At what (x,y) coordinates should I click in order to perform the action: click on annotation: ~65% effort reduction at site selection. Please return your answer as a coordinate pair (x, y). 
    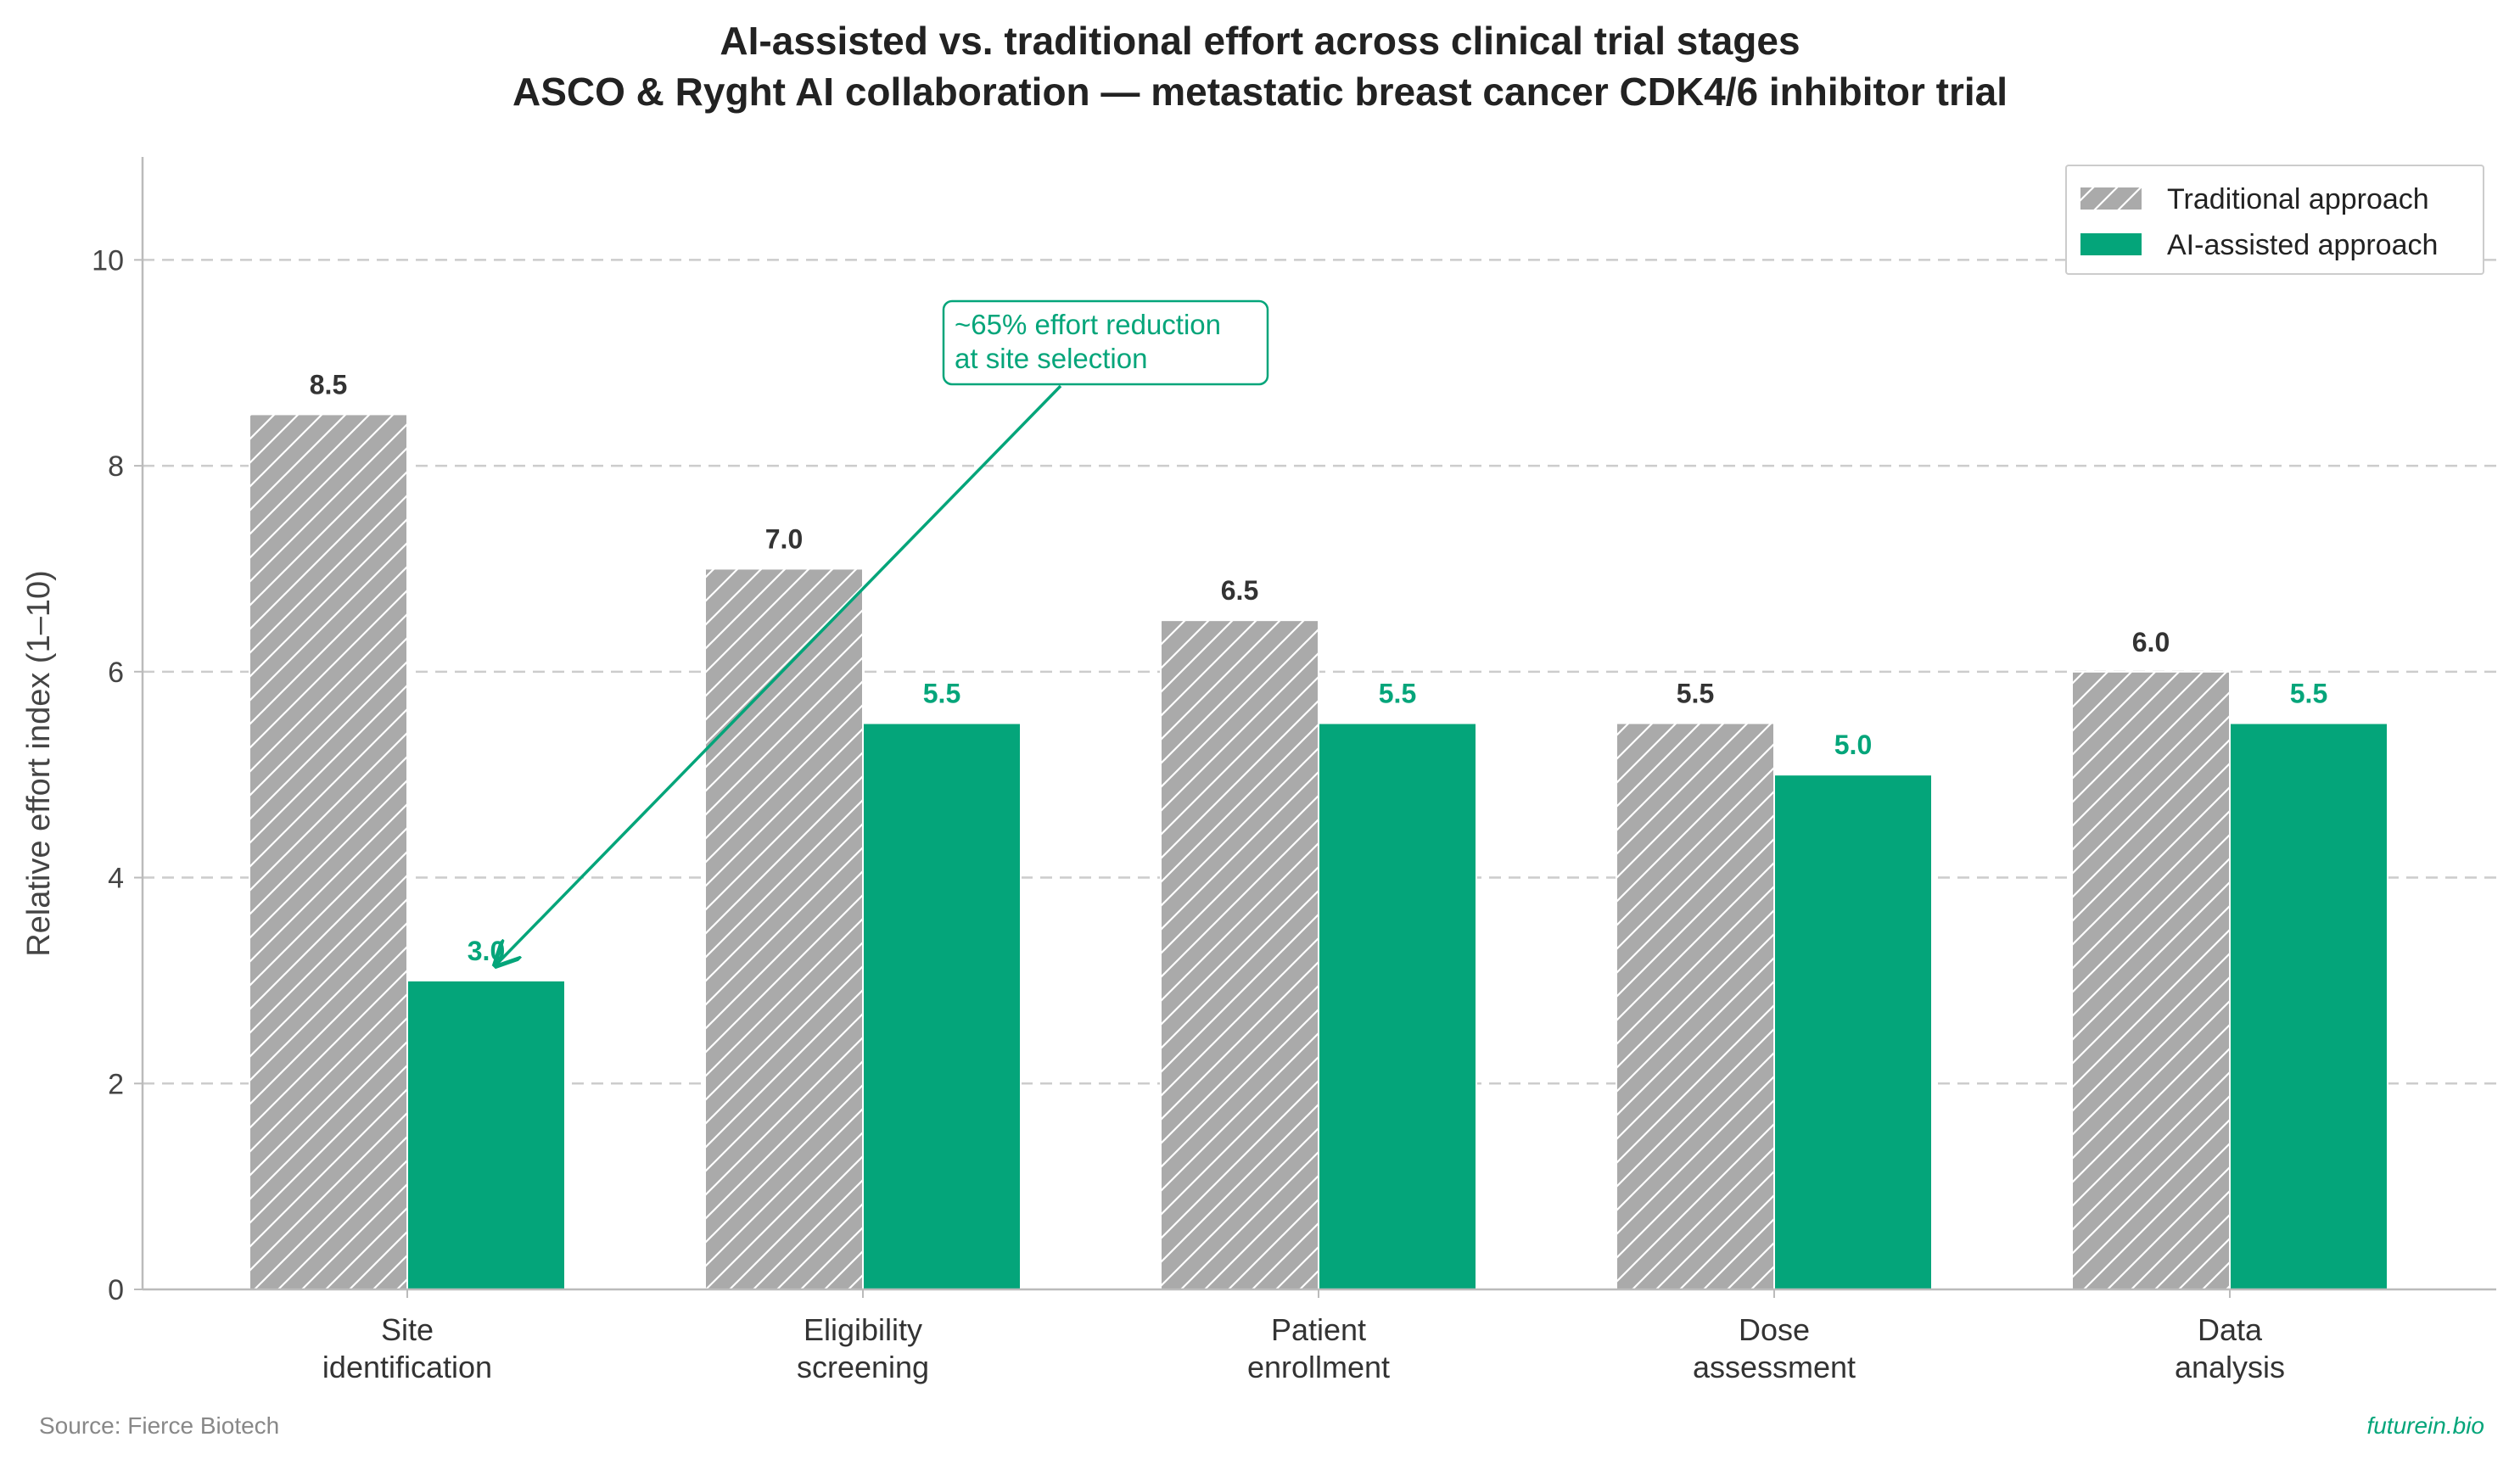
    Looking at the image, I should click on (883, 632).